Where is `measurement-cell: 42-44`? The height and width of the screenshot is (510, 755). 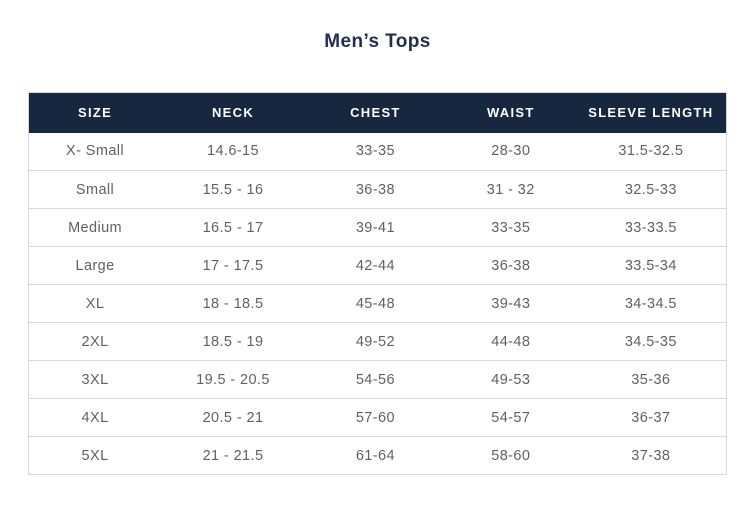 measurement-cell: 42-44 is located at coordinates (375, 265).